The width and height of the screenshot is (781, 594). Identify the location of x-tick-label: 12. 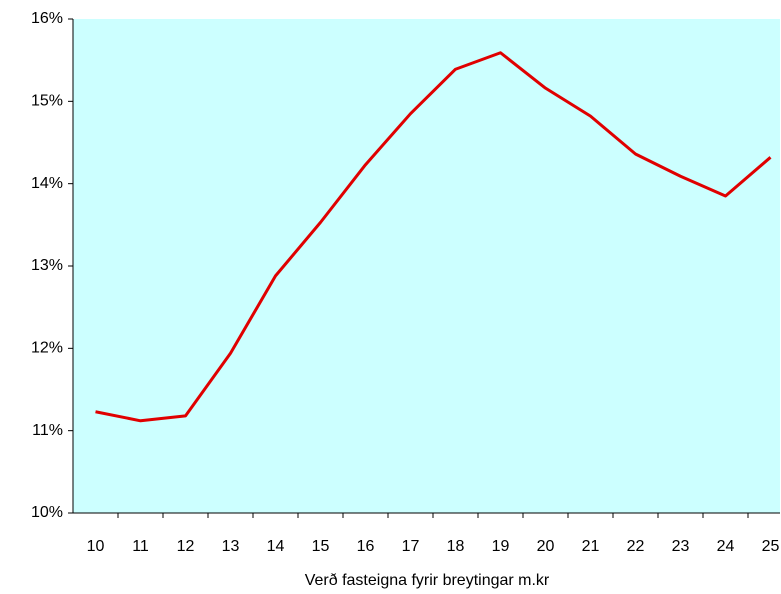
(186, 546).